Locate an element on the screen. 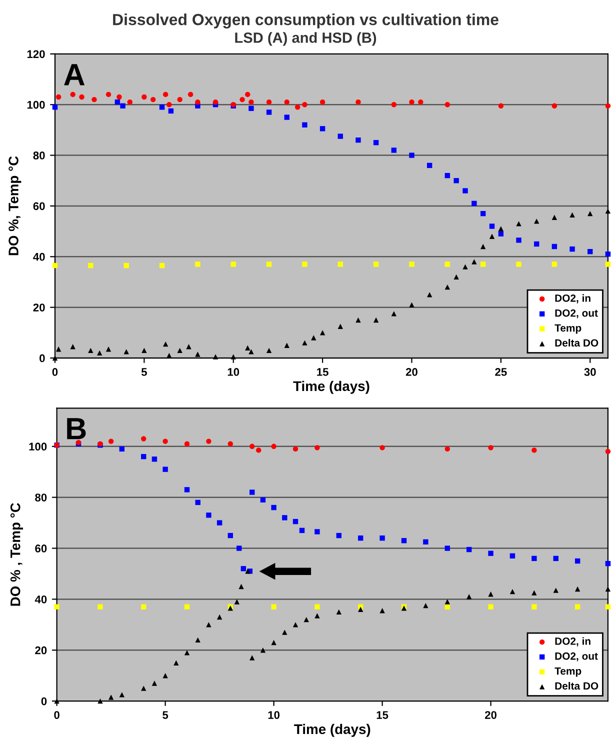 Image resolution: width=611 pixels, height=749 pixels. x-tick-label: 20 is located at coordinates (412, 372).